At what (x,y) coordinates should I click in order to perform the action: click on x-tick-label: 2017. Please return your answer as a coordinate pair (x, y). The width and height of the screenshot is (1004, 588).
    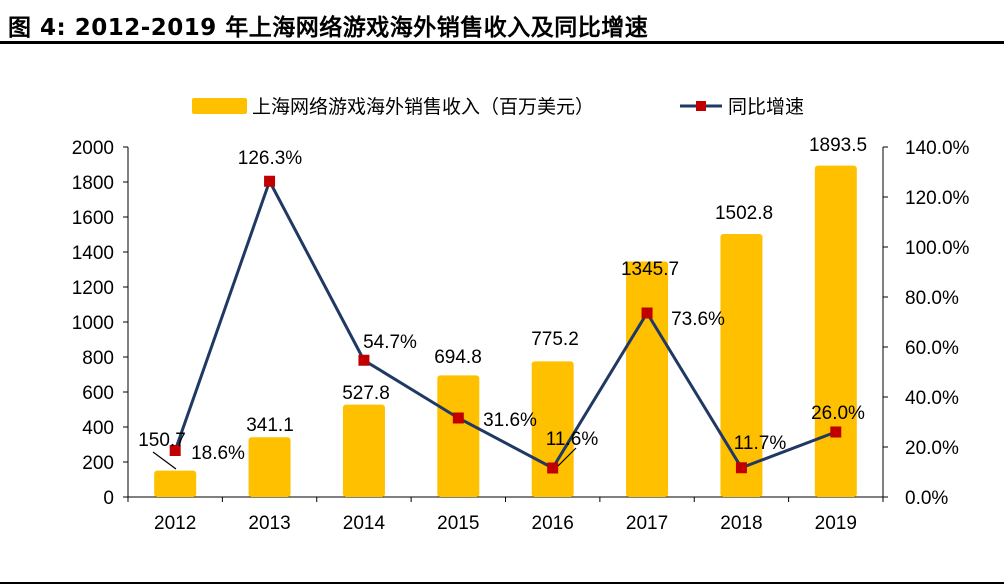
    Looking at the image, I should click on (647, 523).